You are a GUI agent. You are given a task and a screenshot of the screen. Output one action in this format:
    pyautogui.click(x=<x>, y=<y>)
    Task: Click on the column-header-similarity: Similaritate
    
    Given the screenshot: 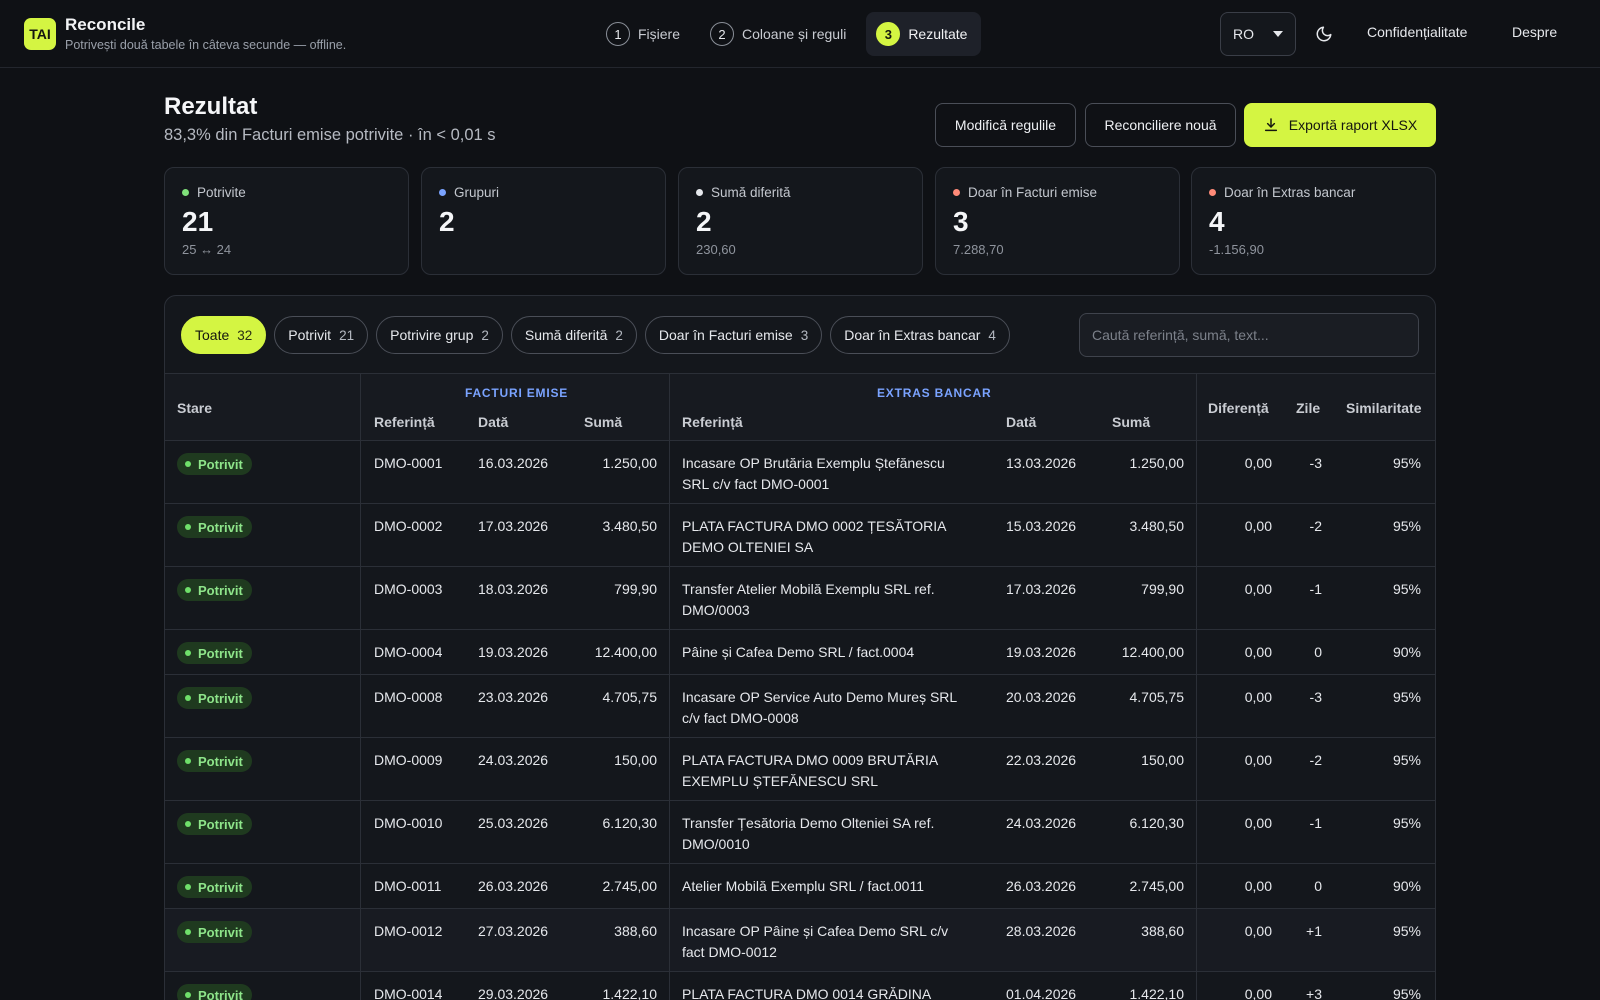 What is the action you would take?
    pyautogui.click(x=1384, y=408)
    